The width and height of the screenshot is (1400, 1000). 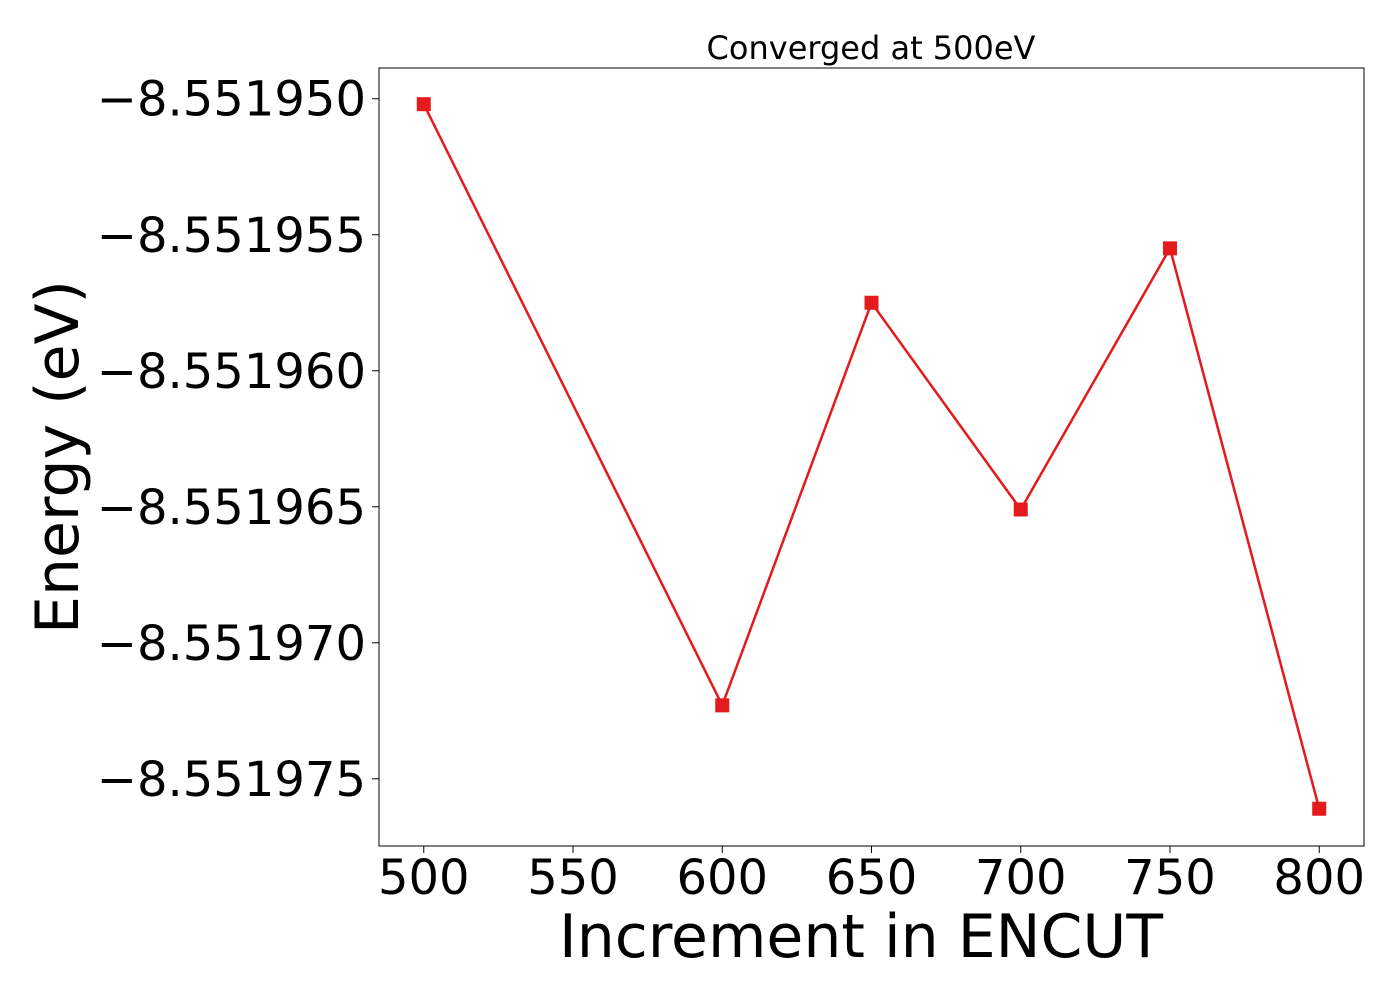 I want to click on y-tick-label: −8.551965, so click(x=231, y=508).